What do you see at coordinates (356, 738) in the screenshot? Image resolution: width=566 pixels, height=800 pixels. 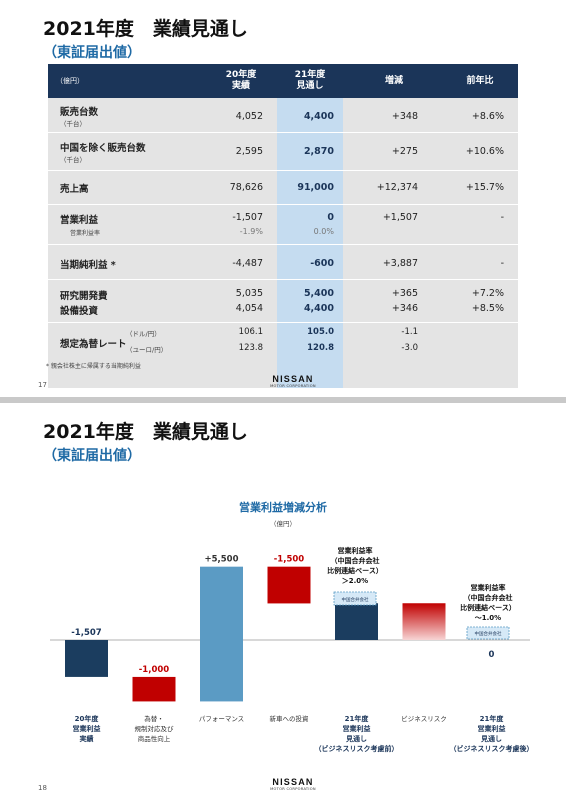 I see `category-label-5: 見通し` at bounding box center [356, 738].